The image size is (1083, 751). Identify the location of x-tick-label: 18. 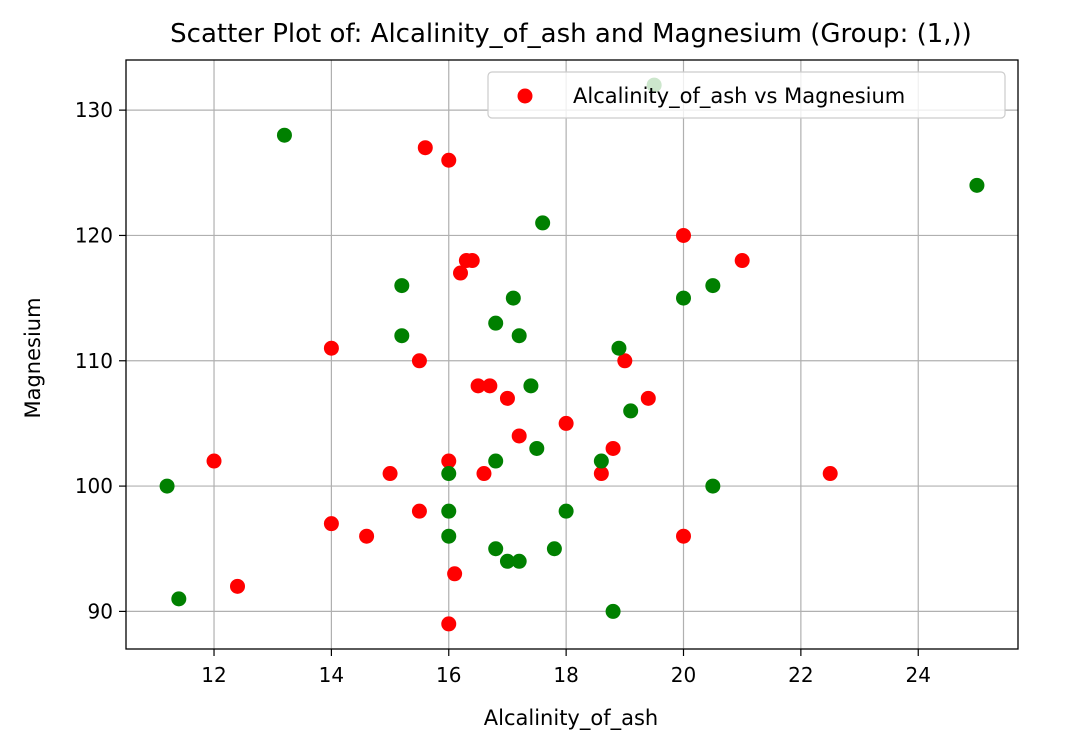
(565, 675).